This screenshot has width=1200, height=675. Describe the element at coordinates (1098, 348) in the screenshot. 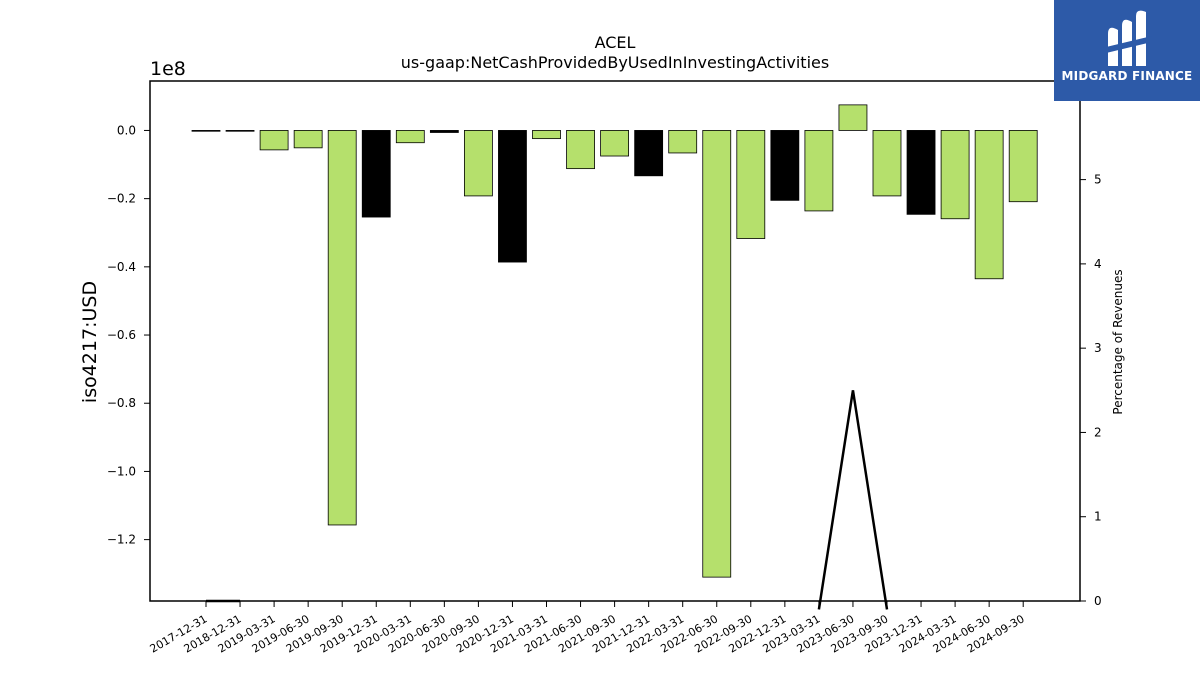

I see `y2-tick-label: 3` at that location.